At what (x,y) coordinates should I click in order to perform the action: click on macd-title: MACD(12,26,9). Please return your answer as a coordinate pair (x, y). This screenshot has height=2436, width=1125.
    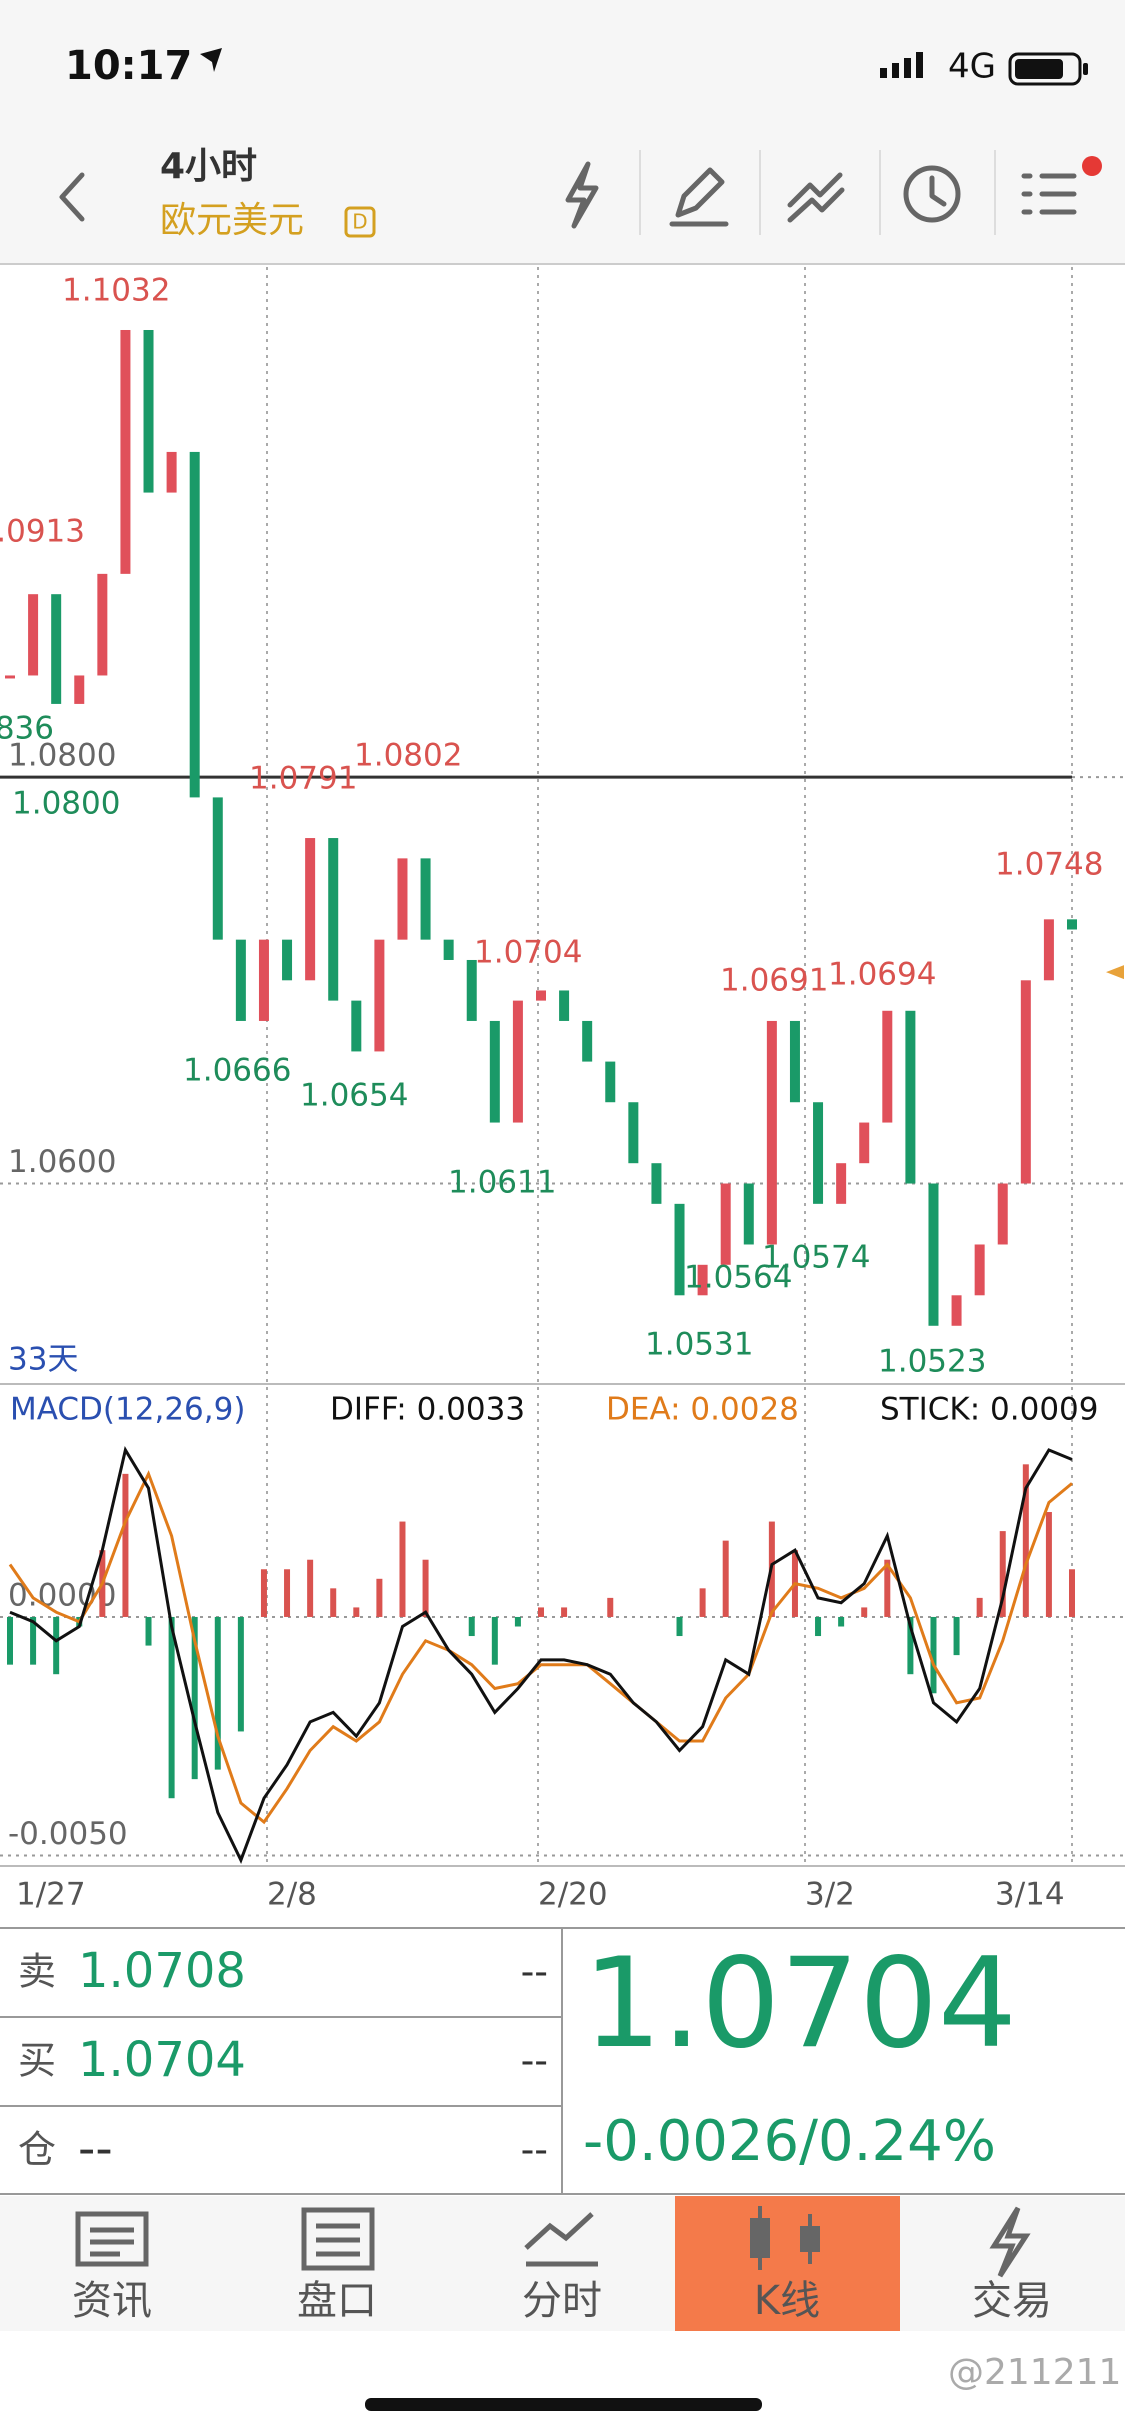
    Looking at the image, I should click on (127, 1410).